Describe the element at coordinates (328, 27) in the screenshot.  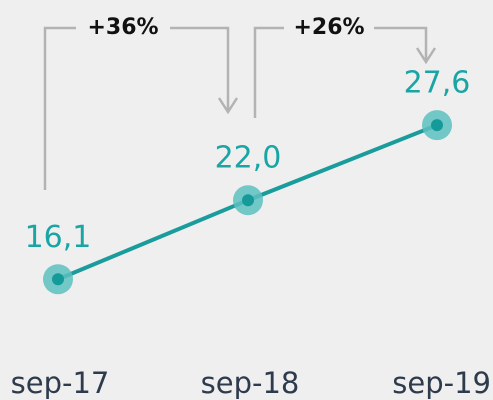
I see `annotation: +26%` at that location.